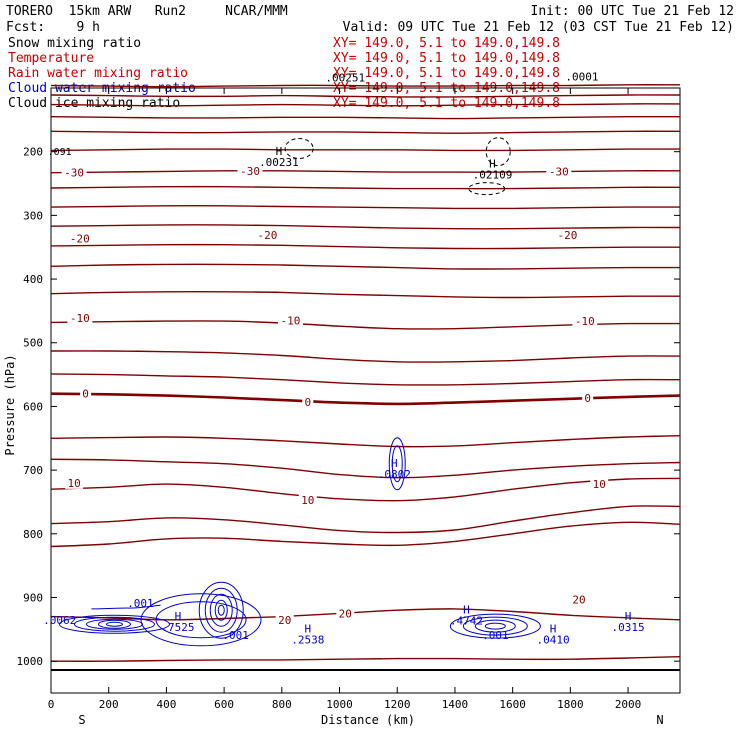 This screenshot has height=740, width=740. I want to click on y-tick-label: 1000, so click(30, 661).